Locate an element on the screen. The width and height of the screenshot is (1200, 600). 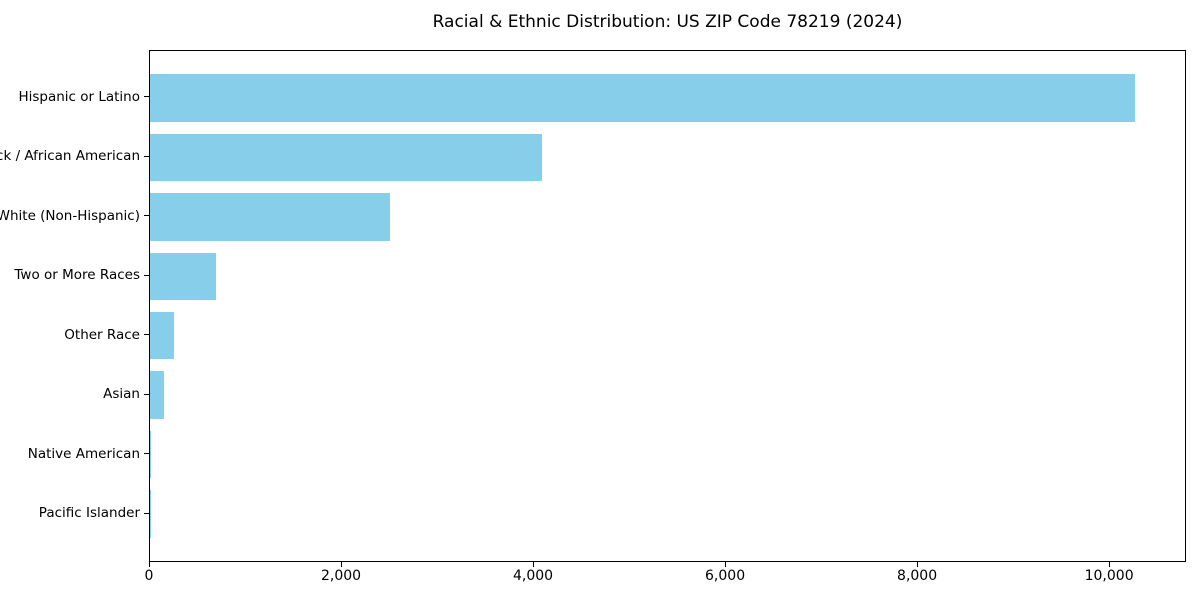
y-label-pacific-islander: Pacific Islander is located at coordinates (89, 513).